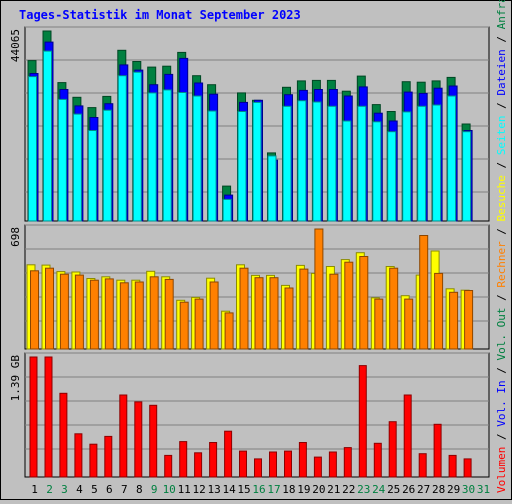 This screenshot has width=512, height=504. Describe the element at coordinates (453, 489) in the screenshot. I see `x-tick-label: 29` at that location.